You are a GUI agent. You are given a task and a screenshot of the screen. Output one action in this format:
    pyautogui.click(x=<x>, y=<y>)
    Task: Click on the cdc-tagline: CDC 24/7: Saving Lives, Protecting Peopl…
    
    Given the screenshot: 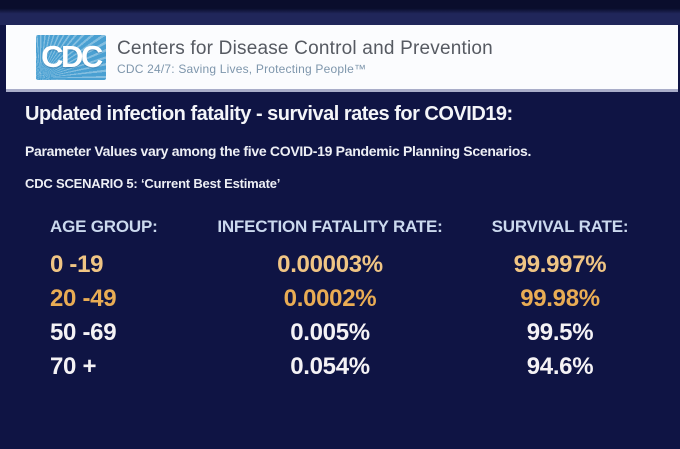 What is the action you would take?
    pyautogui.click(x=242, y=69)
    